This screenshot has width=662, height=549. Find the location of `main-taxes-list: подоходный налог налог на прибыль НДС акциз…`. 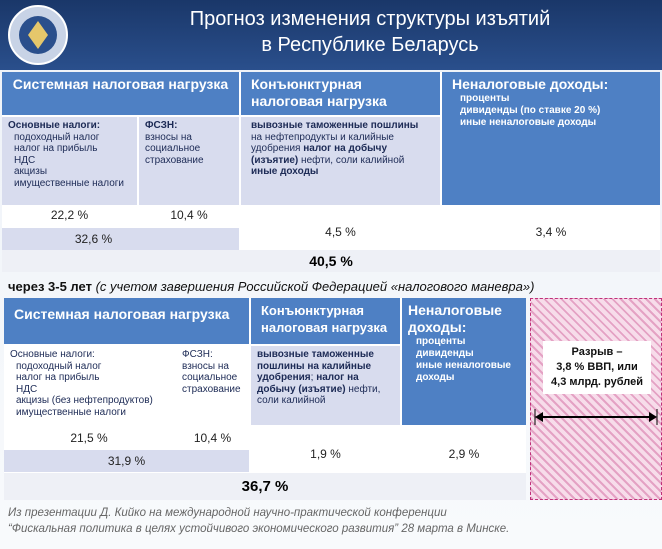

main-taxes-list: подоходный налог налог на прибыль НДС акциз… is located at coordinates (69, 161).